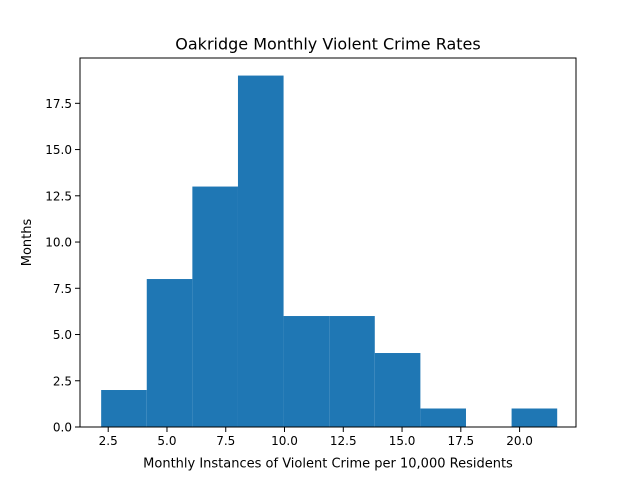 This screenshot has height=484, width=640. Describe the element at coordinates (62, 381) in the screenshot. I see `y-tick-label-1: 2.5` at that location.